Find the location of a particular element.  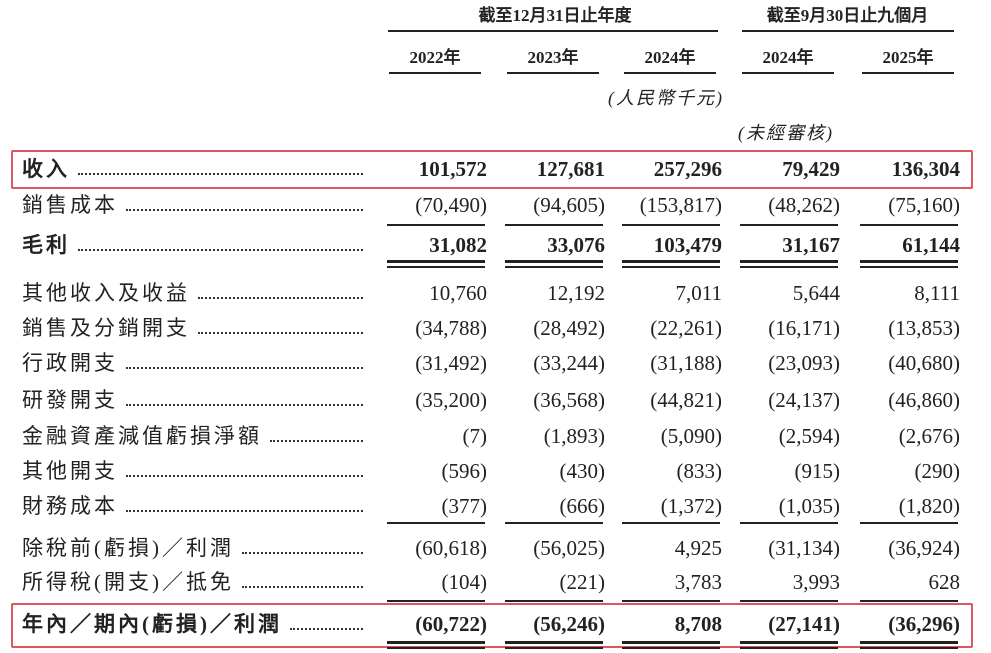

cell-value: (48,262) is located at coordinates (804, 205).